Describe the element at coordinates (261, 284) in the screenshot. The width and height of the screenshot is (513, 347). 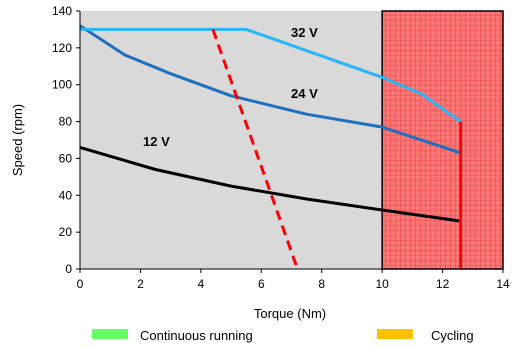
I see `x-tick-label: 6` at that location.